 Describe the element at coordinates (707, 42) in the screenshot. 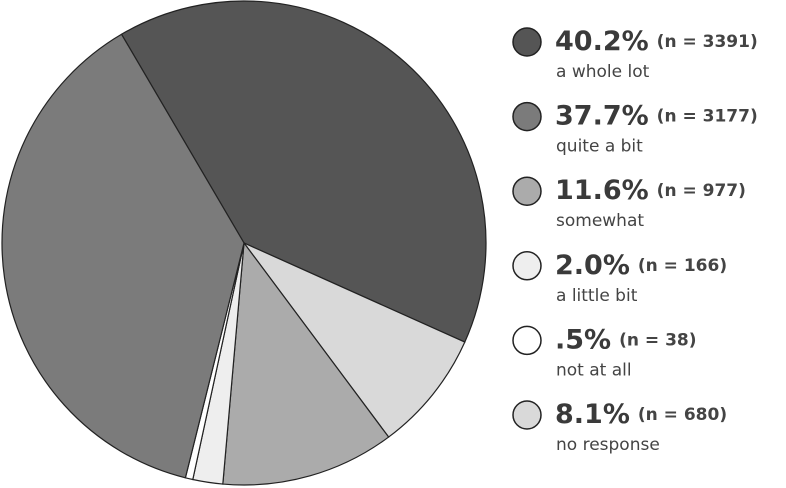

I see `count-label: (n = 3391)` at that location.